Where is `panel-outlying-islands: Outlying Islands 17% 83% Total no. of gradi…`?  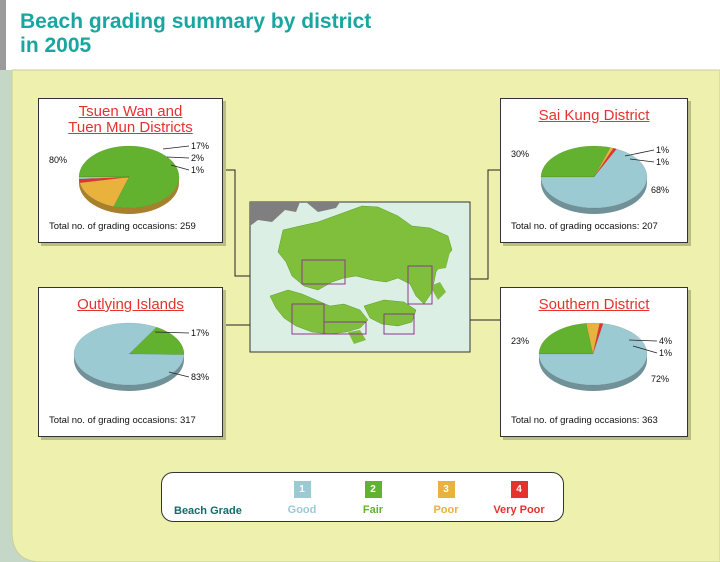 panel-outlying-islands: Outlying Islands 17% 83% Total no. of gradi… is located at coordinates (130, 362).